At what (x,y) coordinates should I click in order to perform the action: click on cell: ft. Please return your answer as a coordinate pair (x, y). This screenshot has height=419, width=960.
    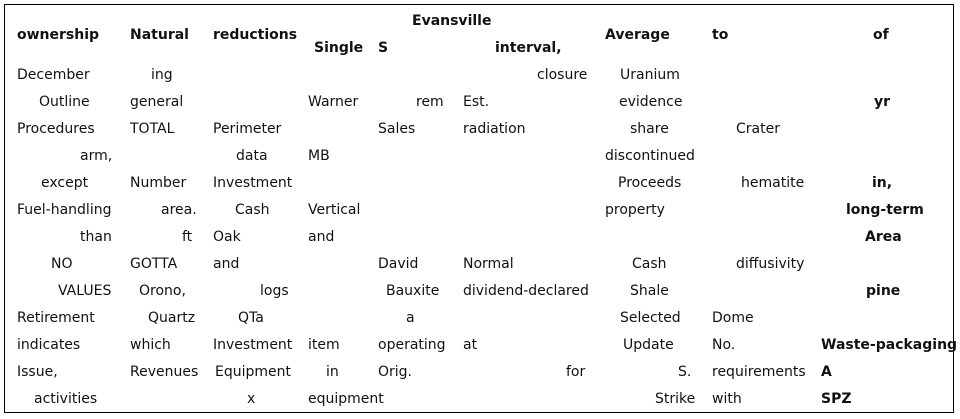
    Looking at the image, I should click on (187, 237).